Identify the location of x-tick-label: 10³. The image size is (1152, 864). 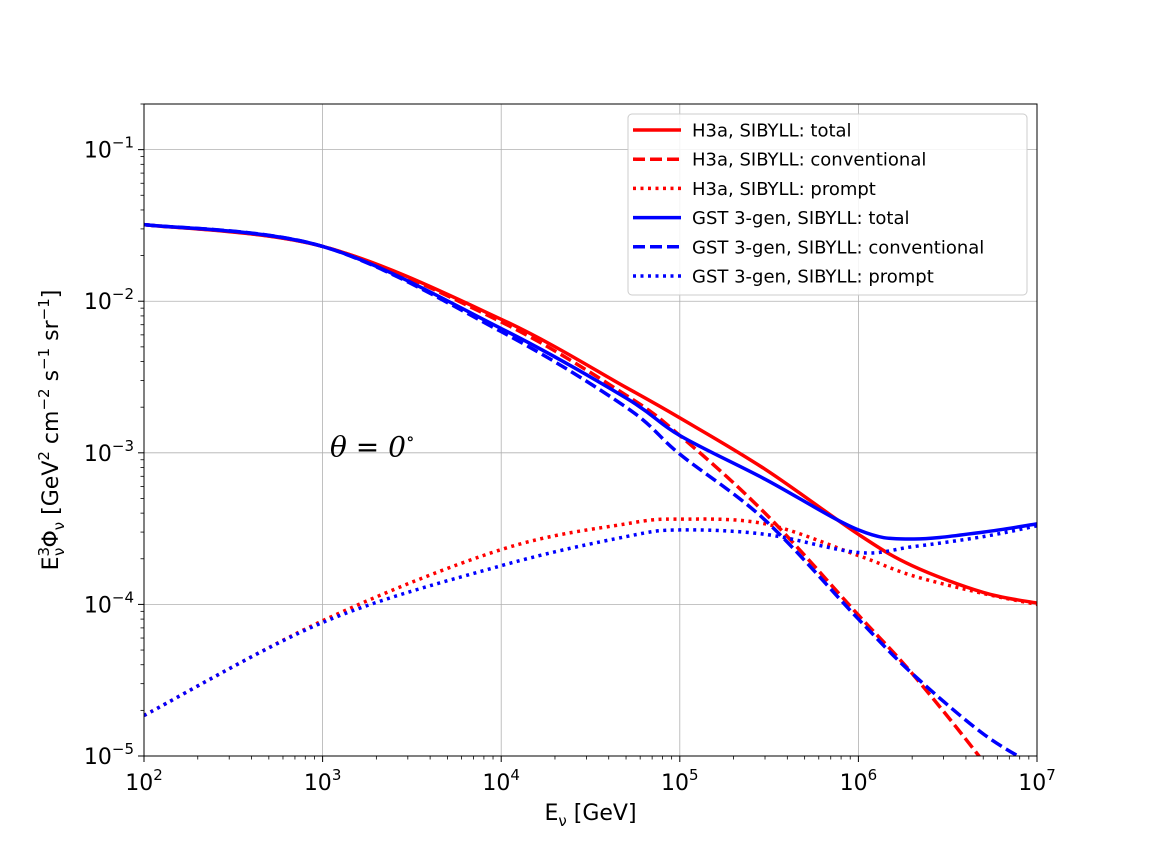
(323, 781).